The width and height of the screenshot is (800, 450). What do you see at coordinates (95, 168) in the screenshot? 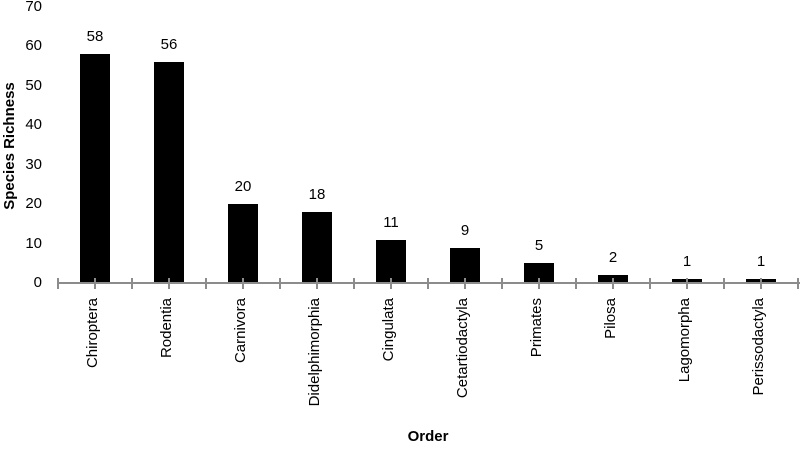
I see `bar-chiroptera` at bounding box center [95, 168].